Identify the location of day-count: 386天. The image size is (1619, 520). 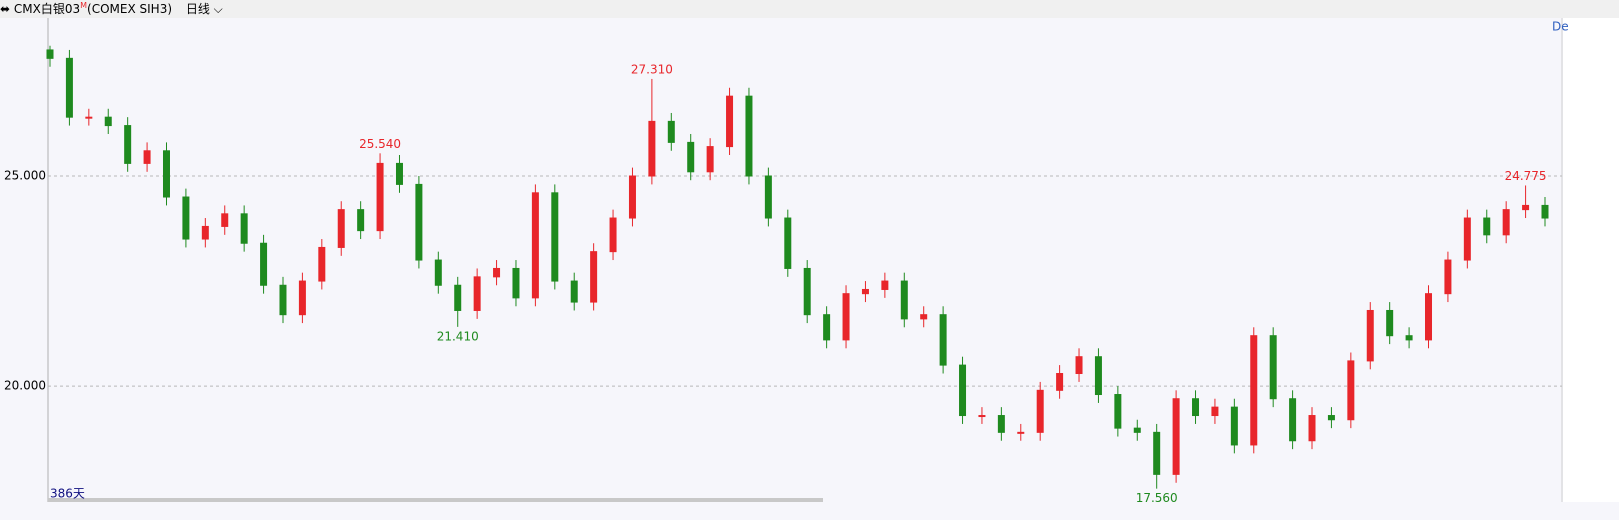
(67, 494).